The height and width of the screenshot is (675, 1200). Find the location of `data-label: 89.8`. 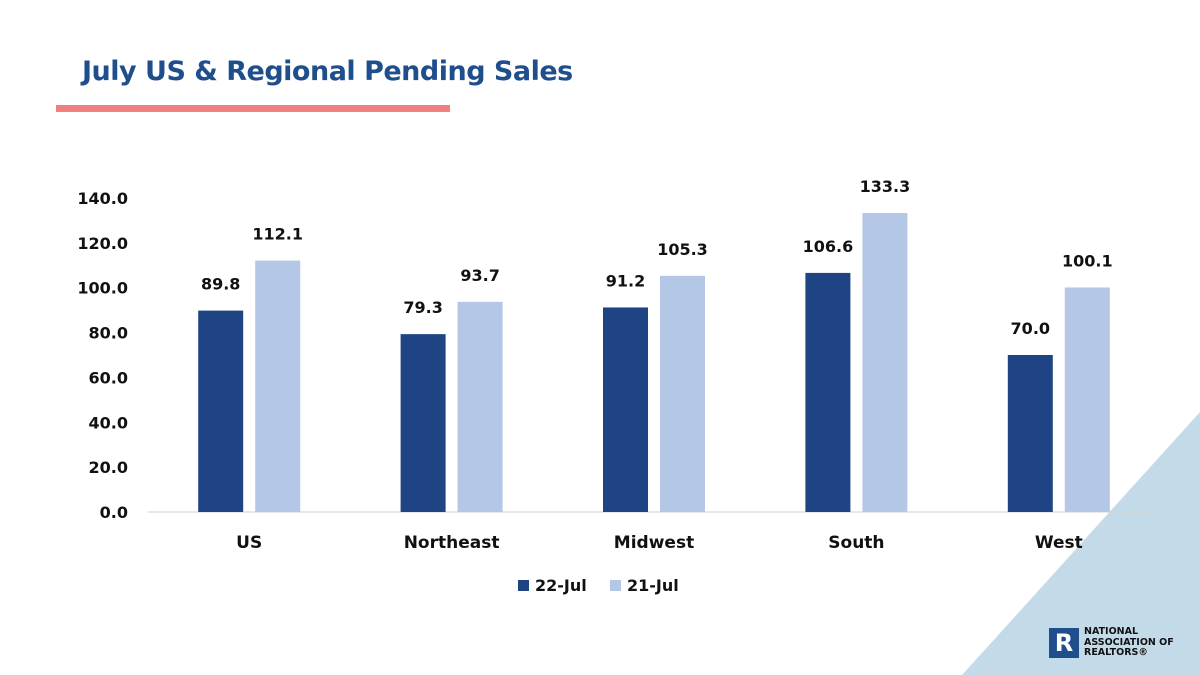

data-label: 89.8 is located at coordinates (220, 284).